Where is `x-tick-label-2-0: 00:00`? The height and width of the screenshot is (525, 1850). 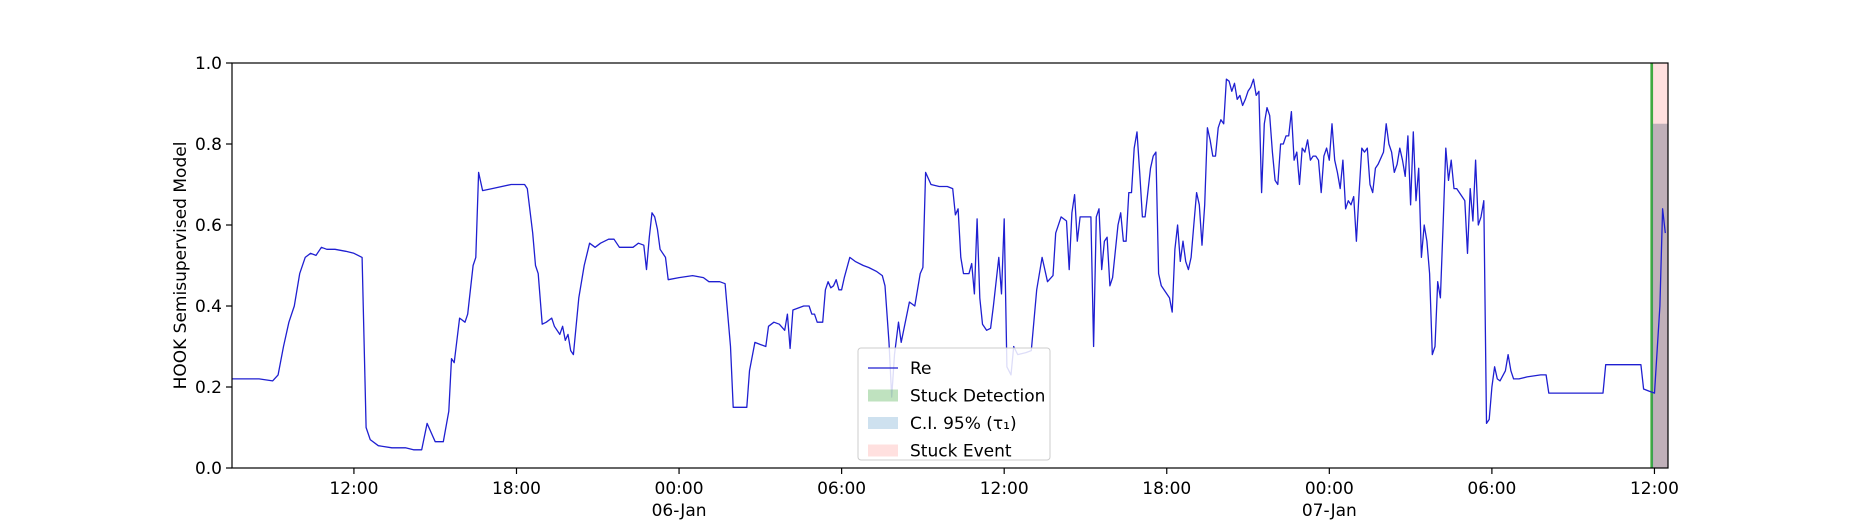
x-tick-label-2-0: 00:00 is located at coordinates (679, 489).